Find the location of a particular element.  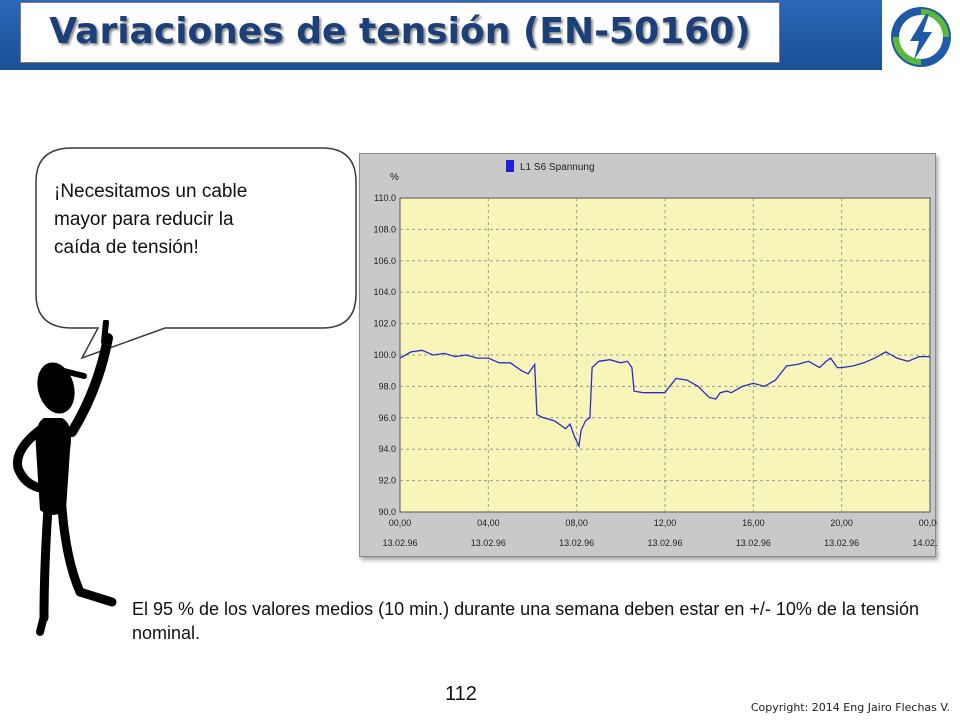

legend-swatch is located at coordinates (510, 166).